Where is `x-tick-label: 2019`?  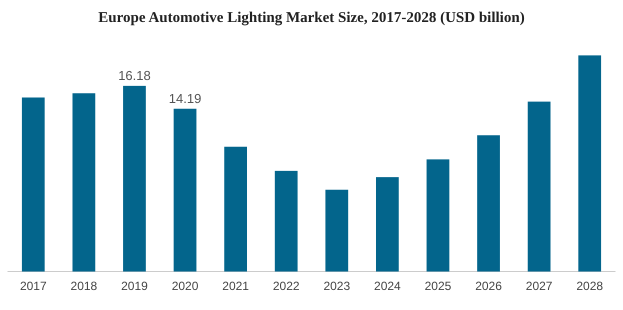 x-tick-label: 2019 is located at coordinates (134, 286).